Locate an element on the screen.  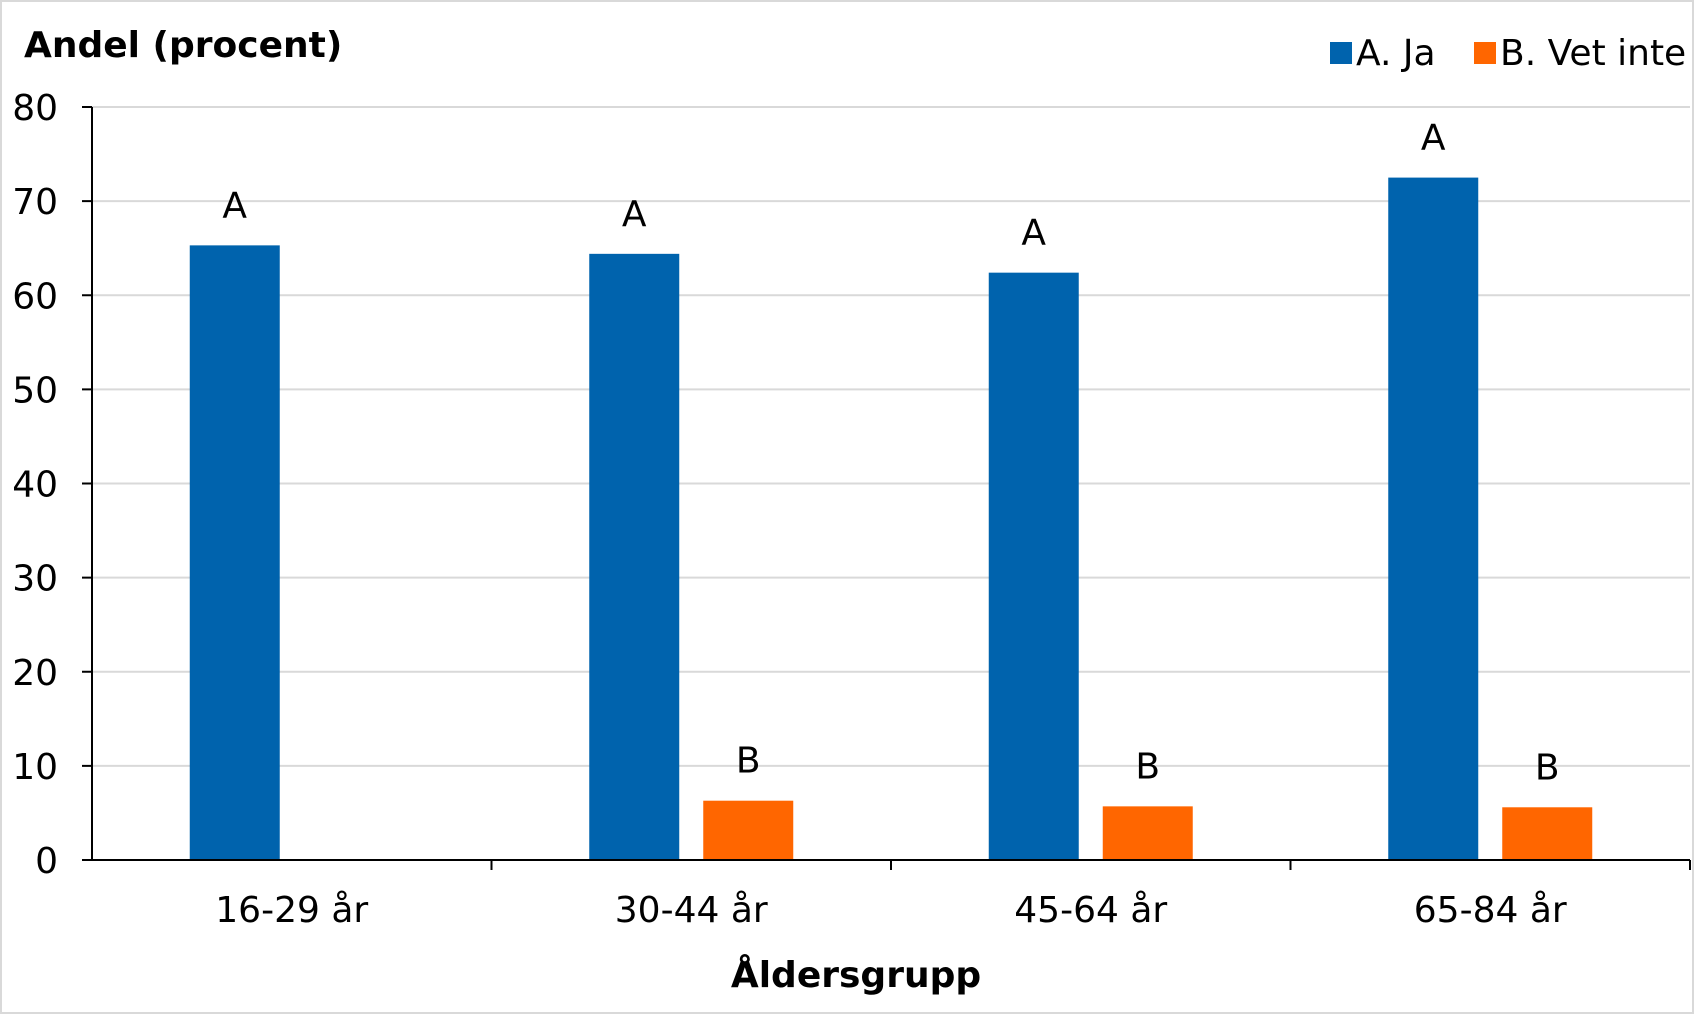
x-tick-label: 30-44 år is located at coordinates (691, 910).